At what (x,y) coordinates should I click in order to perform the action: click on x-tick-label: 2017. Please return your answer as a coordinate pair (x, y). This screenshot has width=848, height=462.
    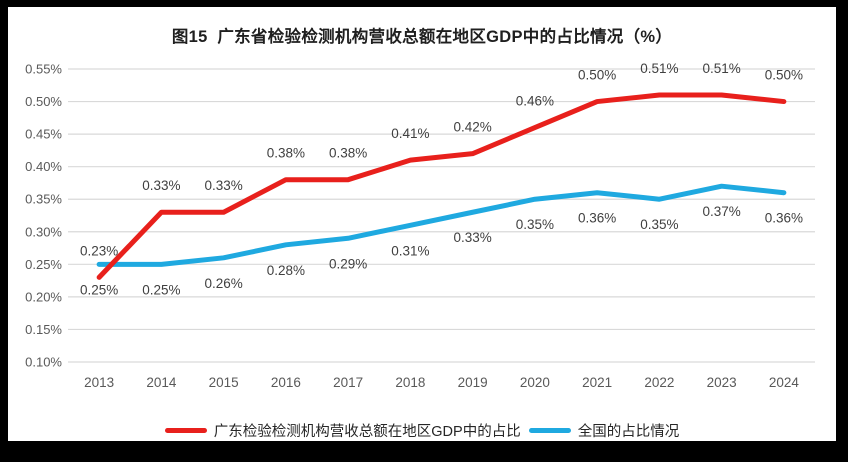
    Looking at the image, I should click on (348, 382).